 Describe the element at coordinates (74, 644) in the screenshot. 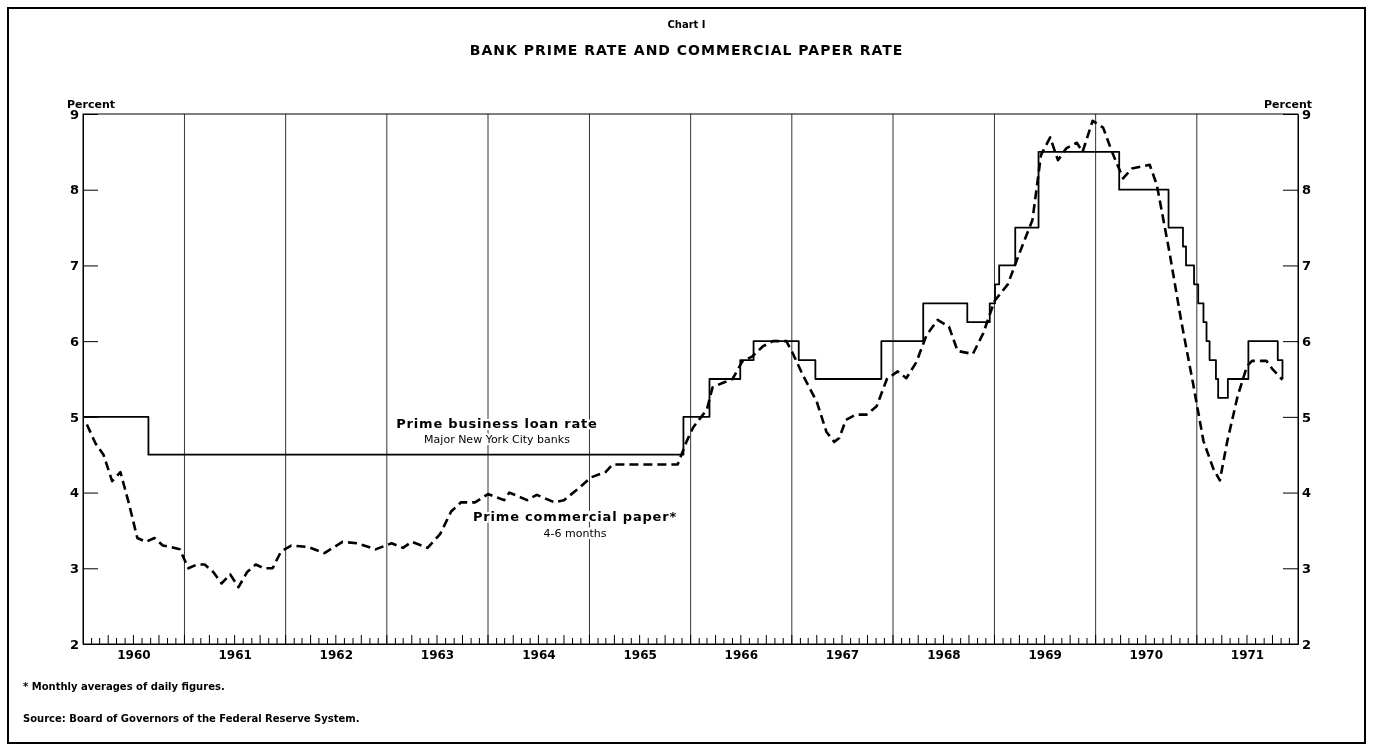

I see `y-tick-label: 2` at that location.